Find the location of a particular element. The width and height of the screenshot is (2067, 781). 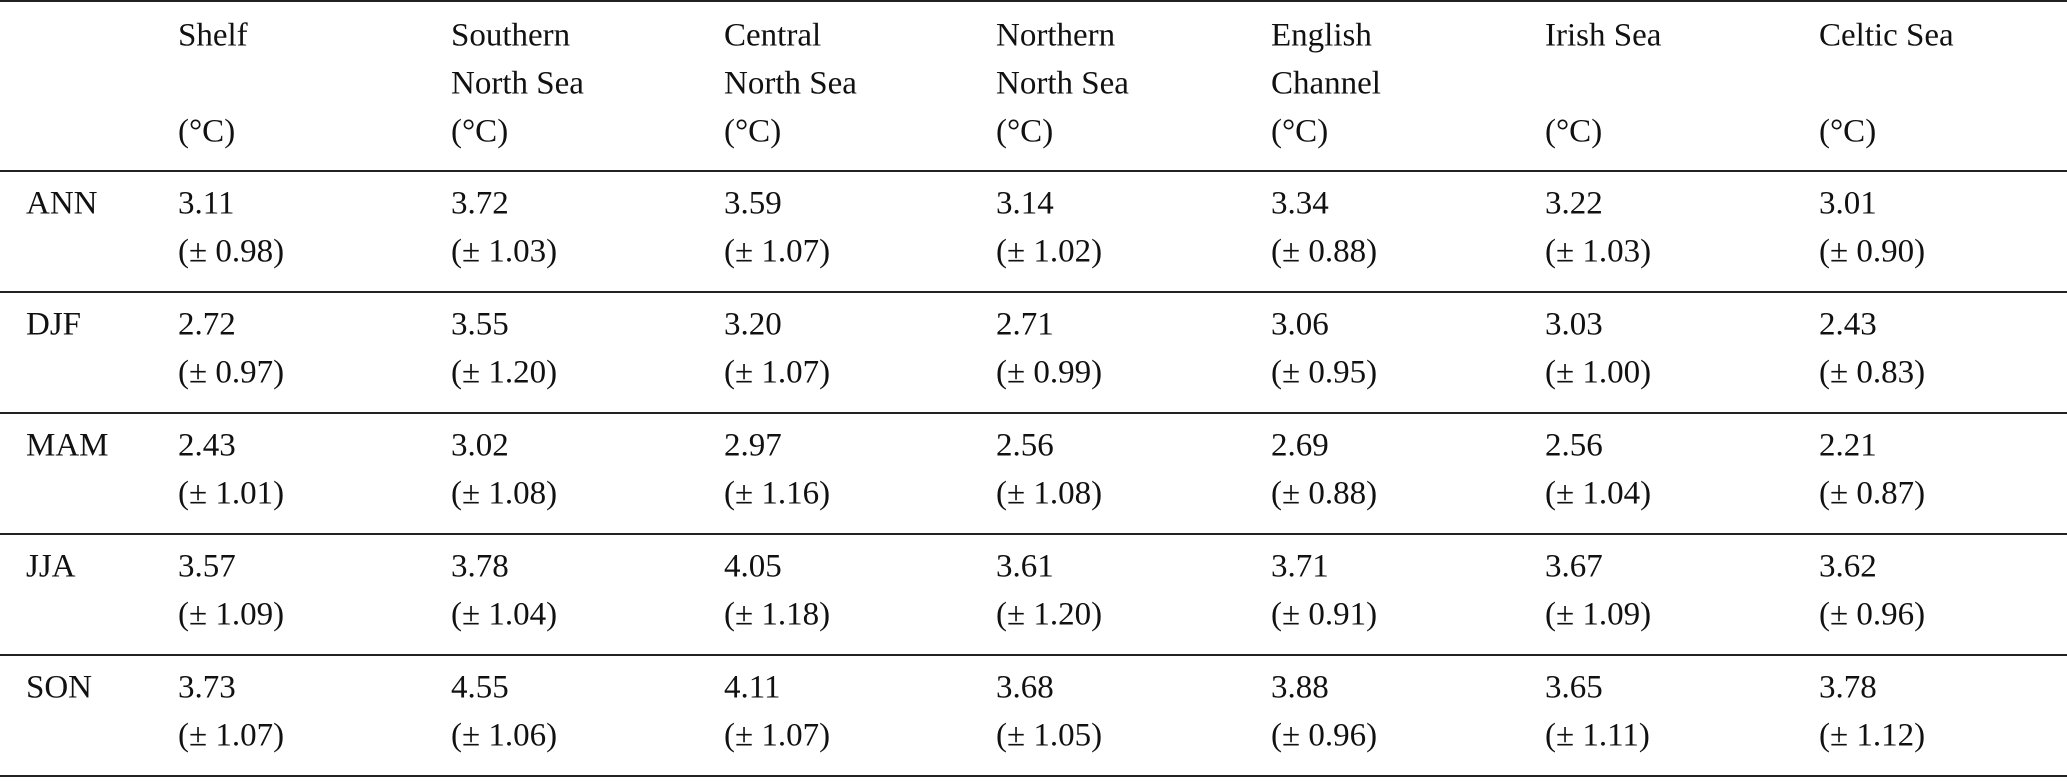

cell-error: (± 0.99) is located at coordinates (1049, 372).